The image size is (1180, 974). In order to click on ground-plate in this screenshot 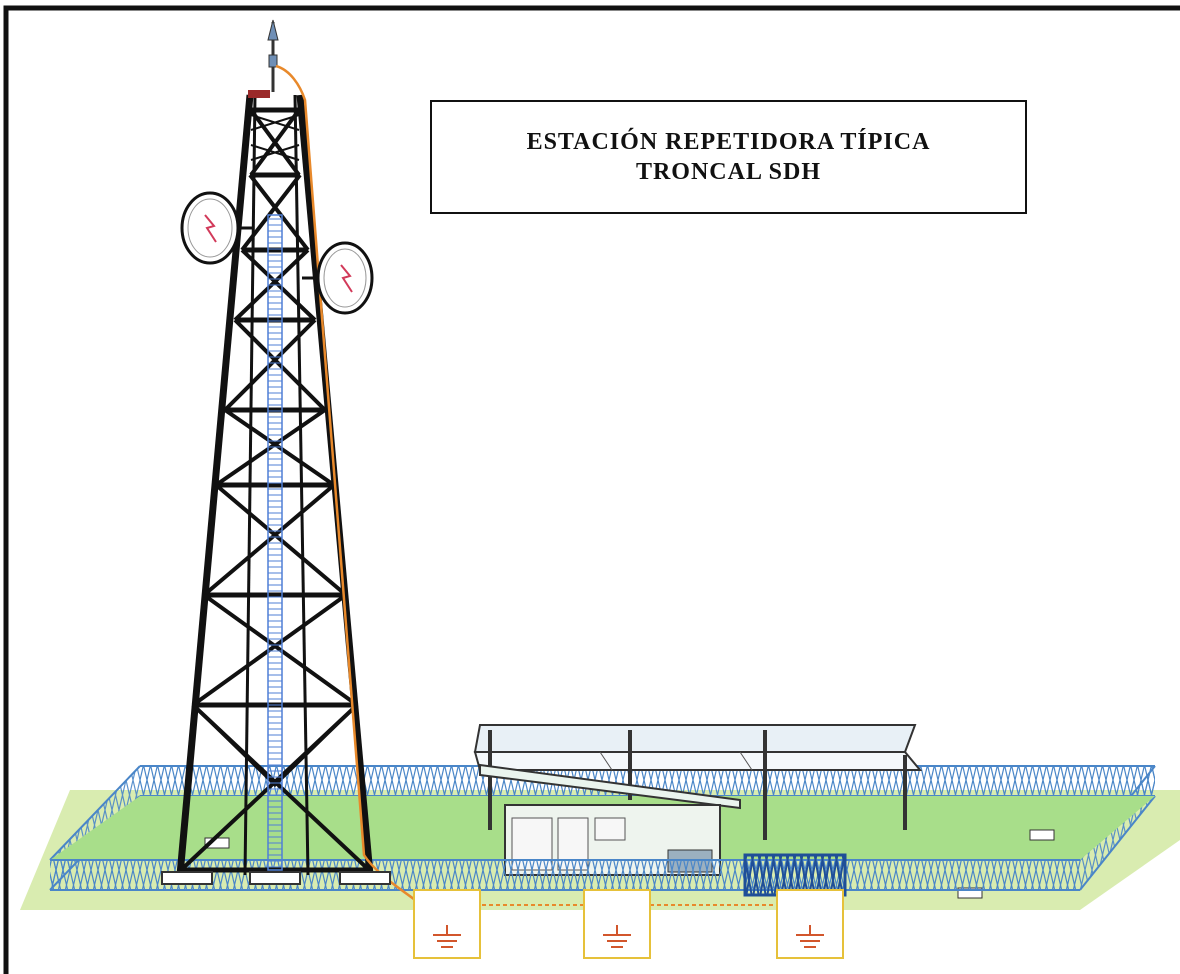, I will do `click(1042, 835)`.